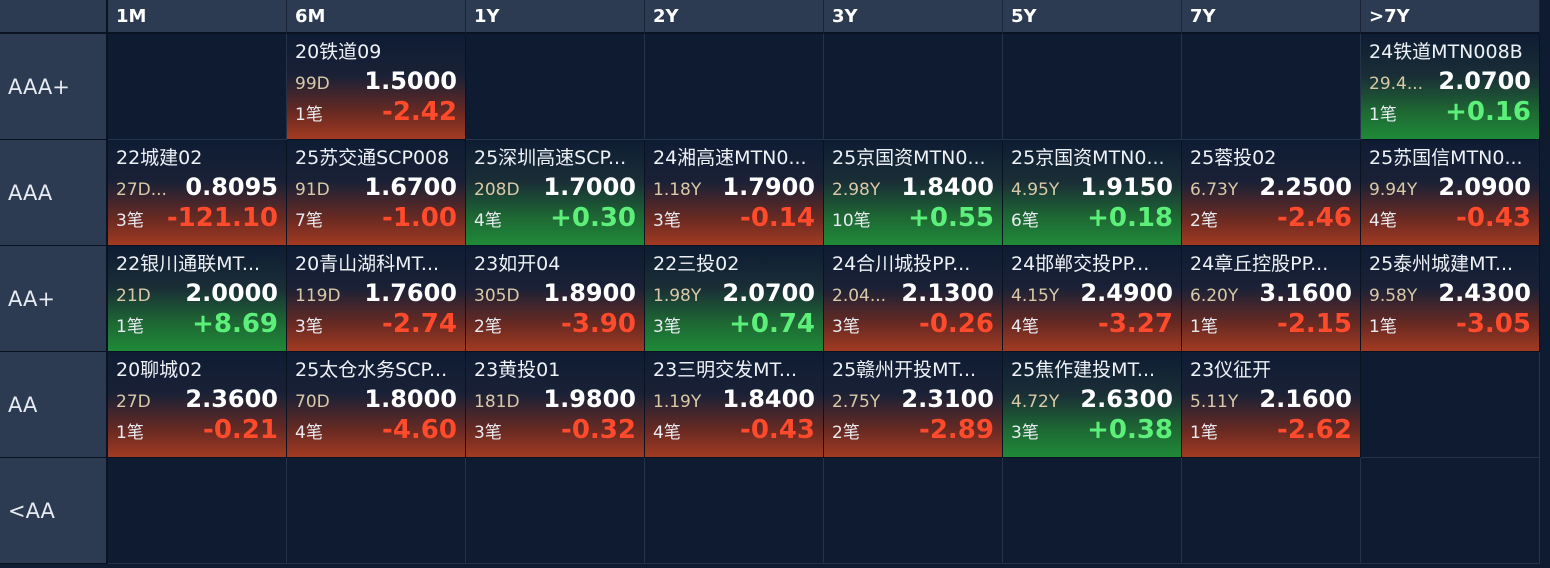  I want to click on yield-change: -3.05, so click(1493, 324).